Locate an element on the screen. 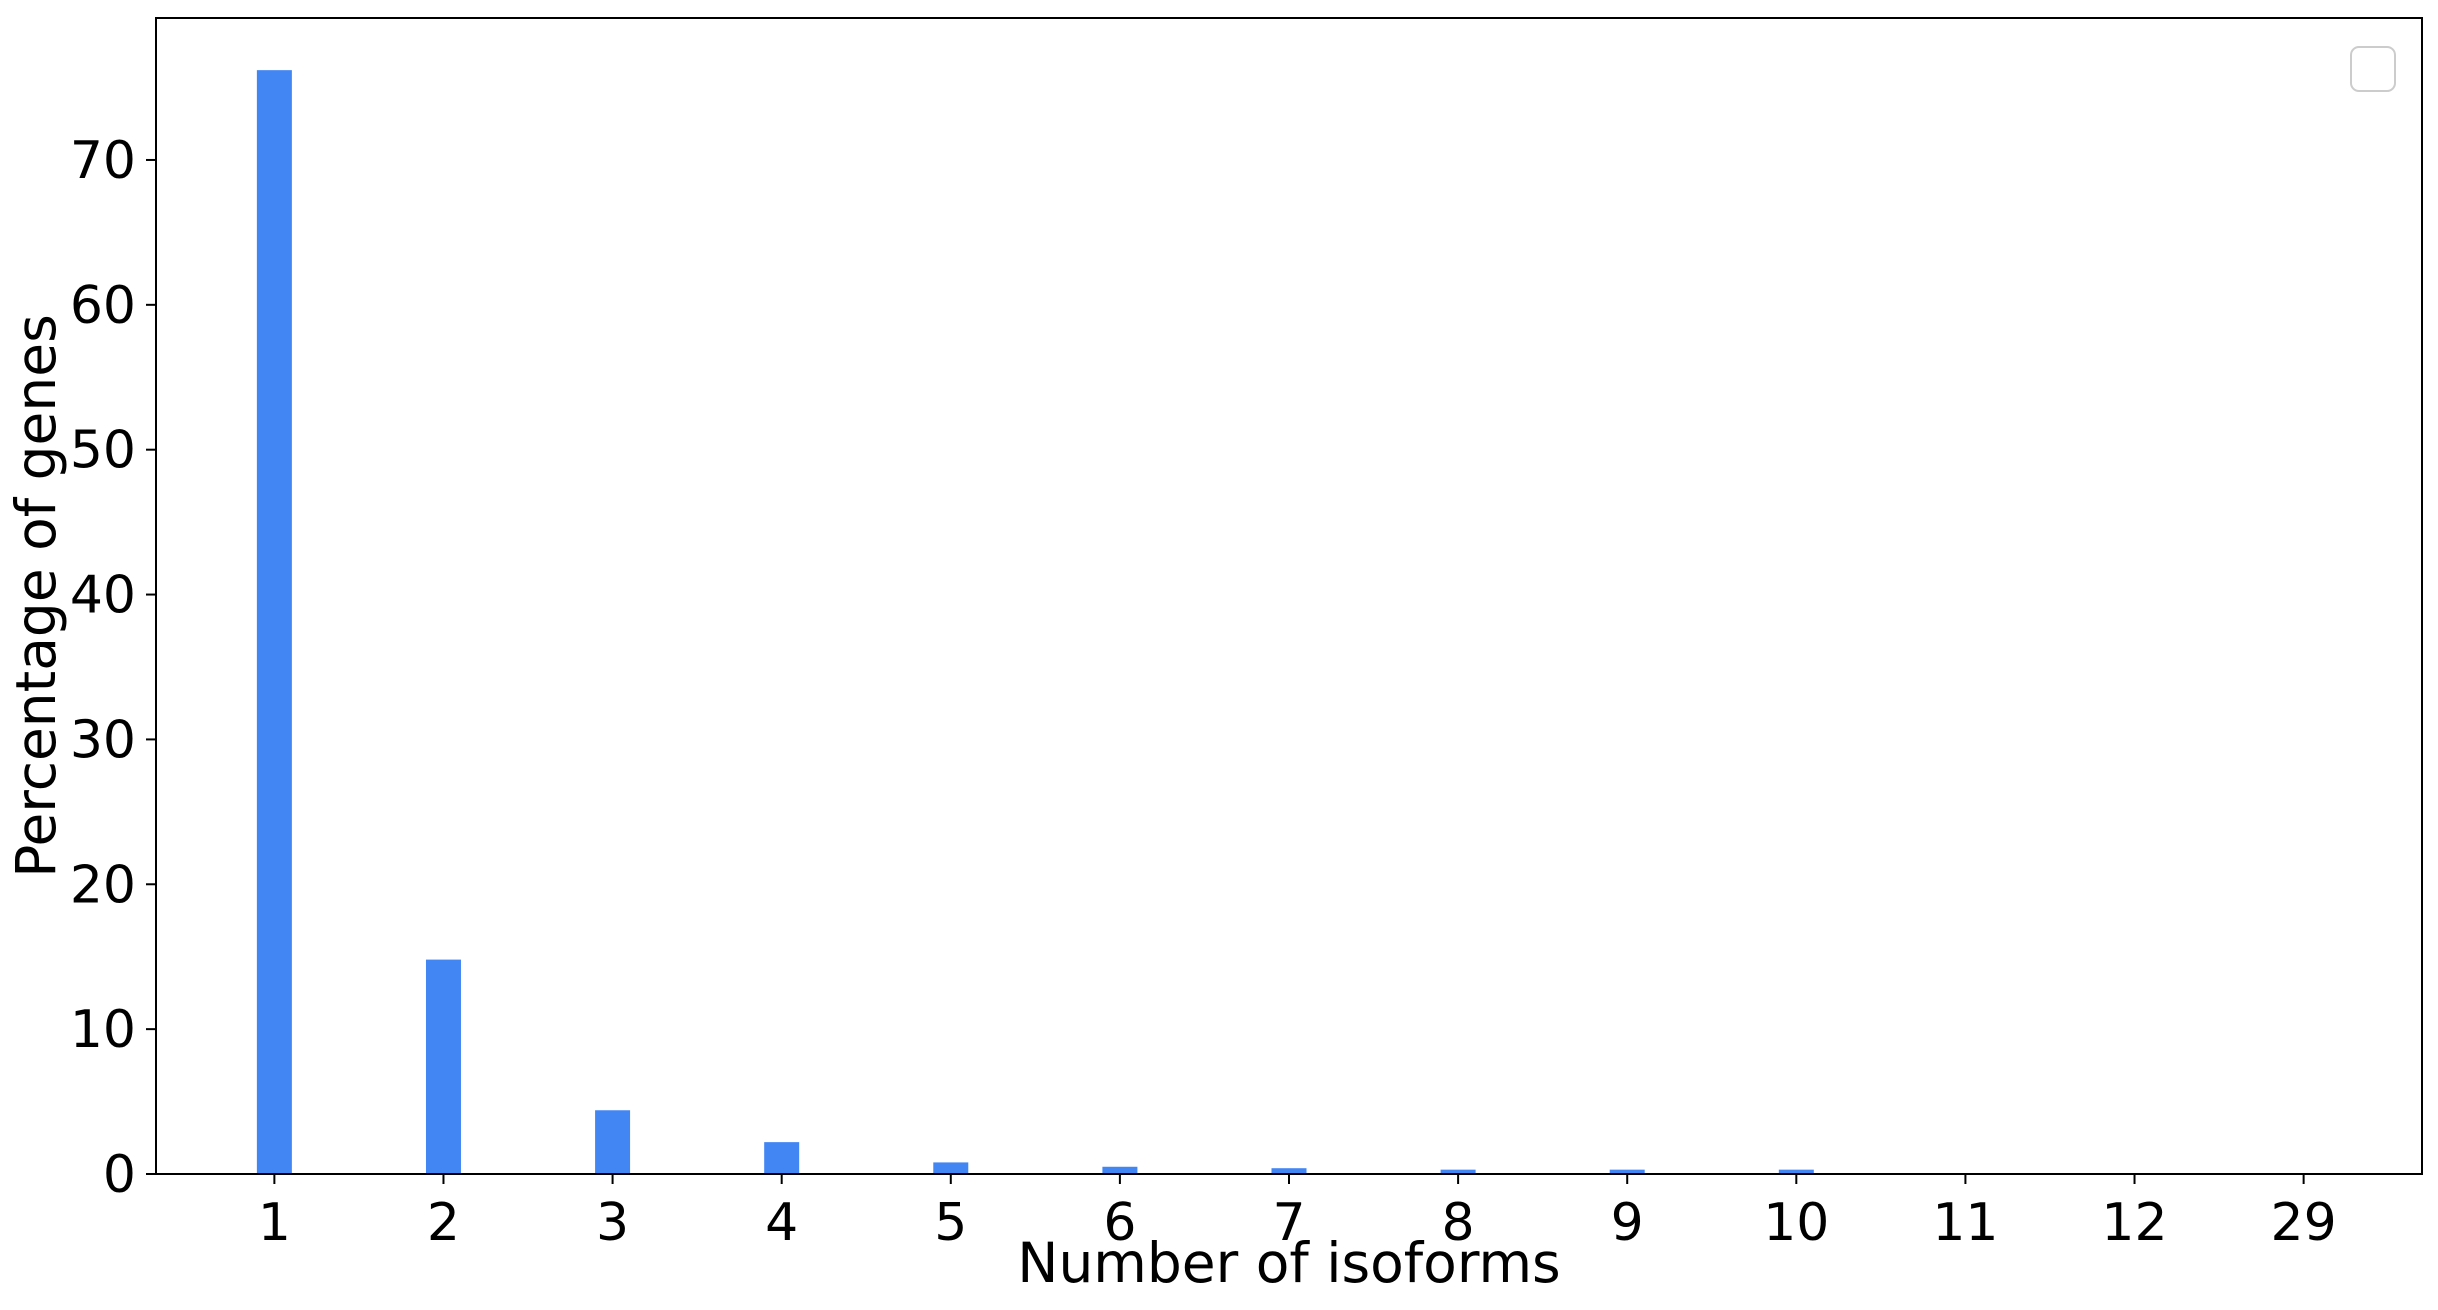  x-tick-label: 7 is located at coordinates (1288, 1223).